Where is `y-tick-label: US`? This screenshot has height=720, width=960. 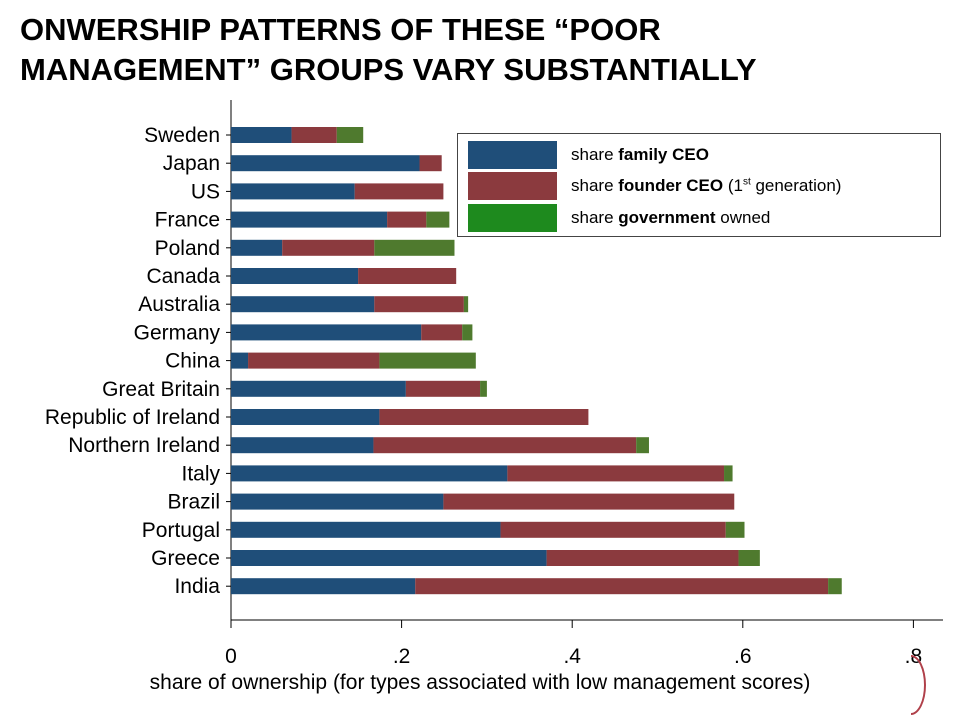 y-tick-label: US is located at coordinates (205, 191).